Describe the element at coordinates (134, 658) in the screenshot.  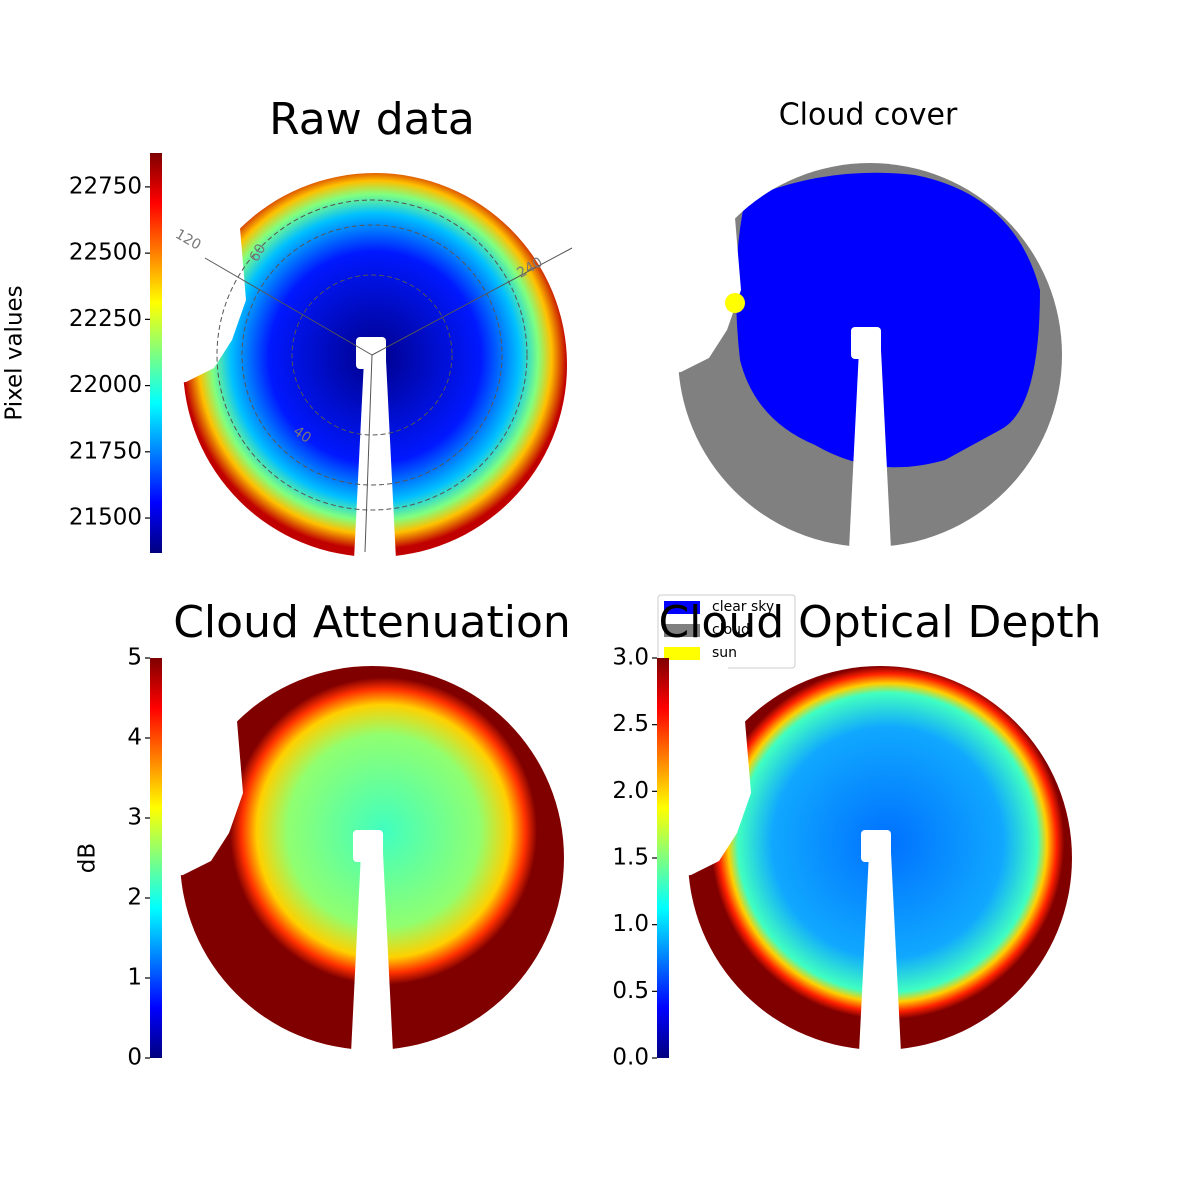
I see `colorbar-tick-label: 5` at that location.